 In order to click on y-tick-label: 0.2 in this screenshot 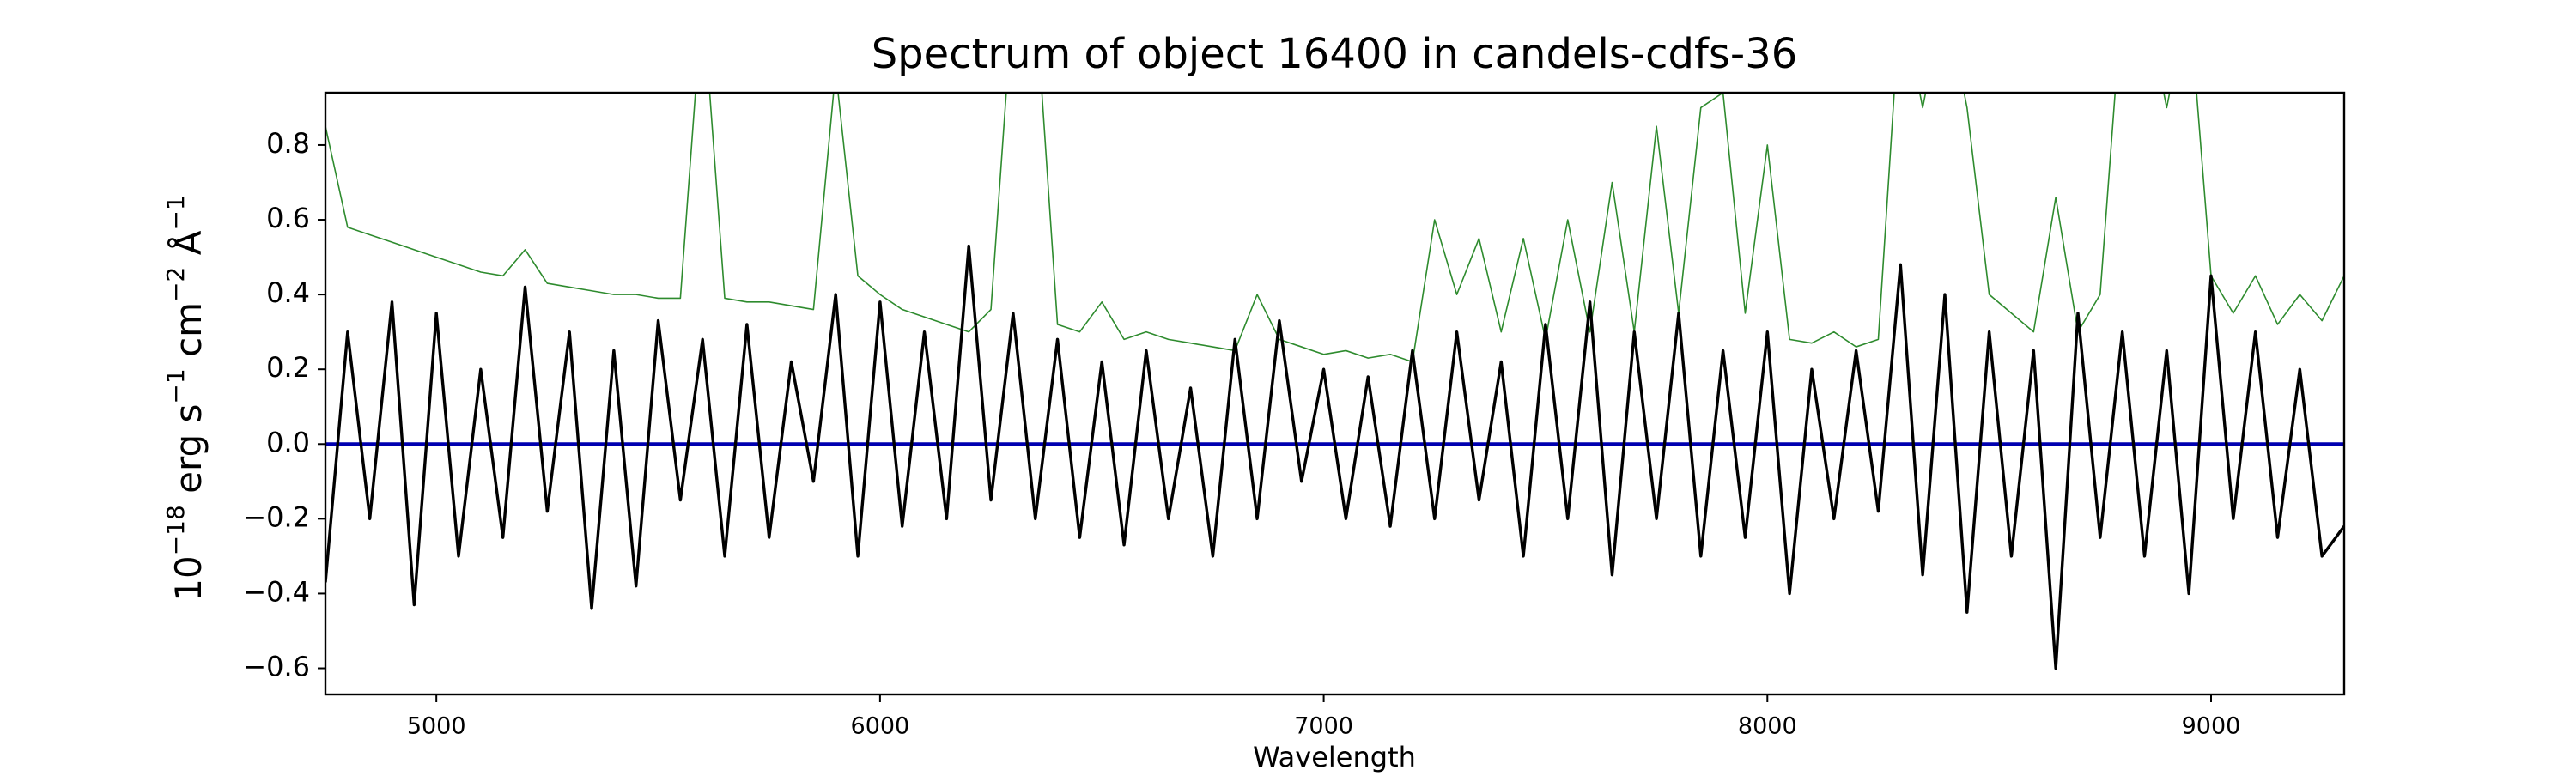, I will do `click(288, 368)`.